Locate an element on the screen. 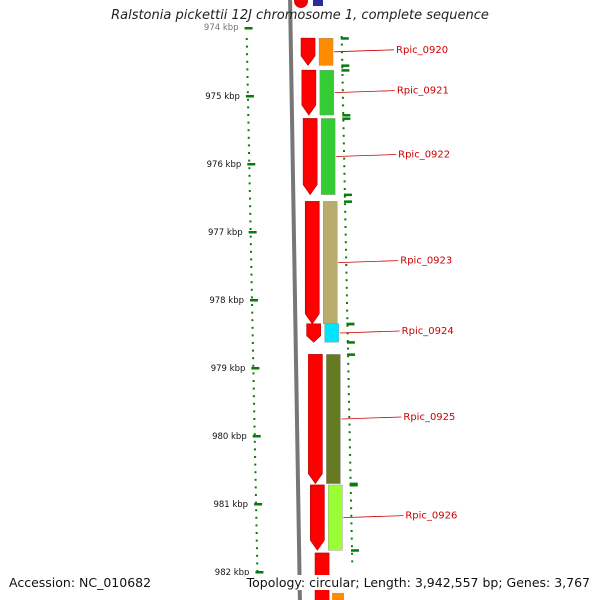 The height and width of the screenshot is (600, 600). kbp-tick-label: 974 kbp is located at coordinates (221, 28).